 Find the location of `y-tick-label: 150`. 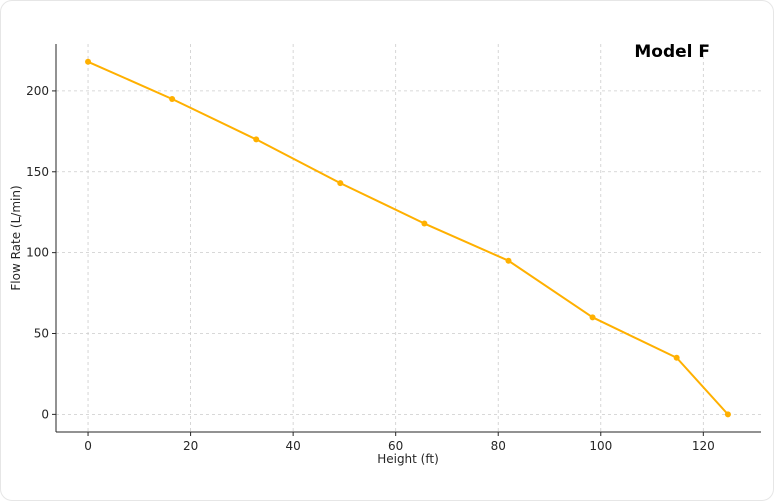

y-tick-label: 150 is located at coordinates (37, 172).